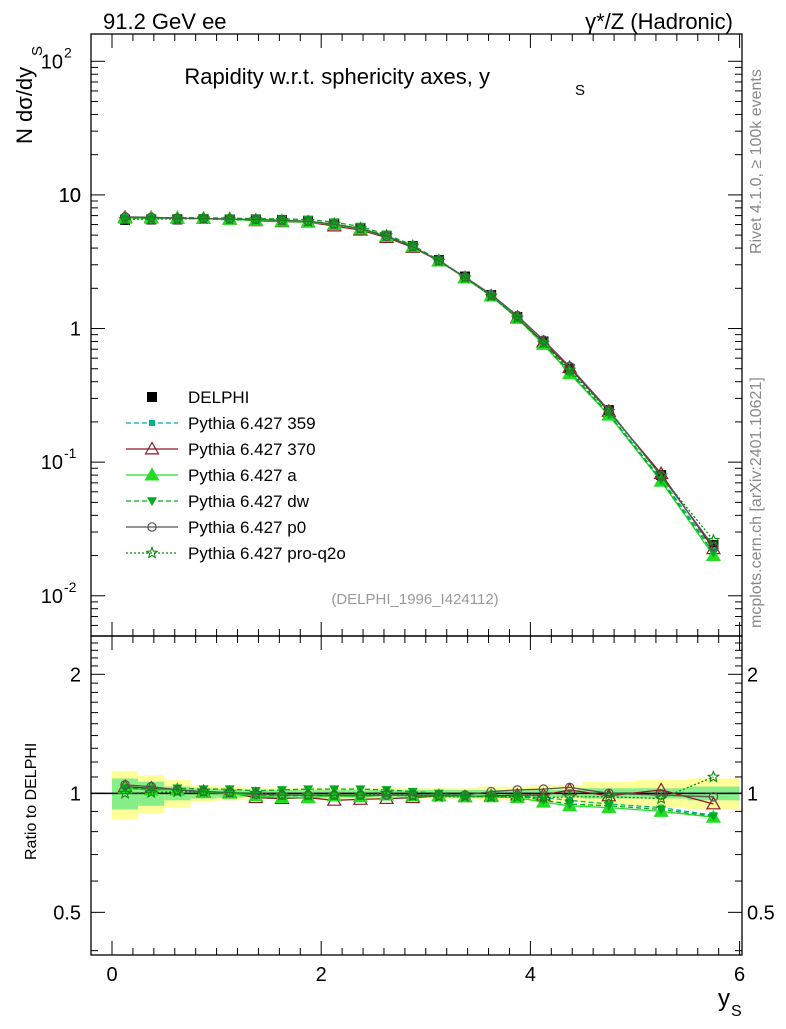 This screenshot has width=786, height=1029. Describe the element at coordinates (414, 599) in the screenshot. I see `watermark: (DELPHI_1996_I424112)` at that location.